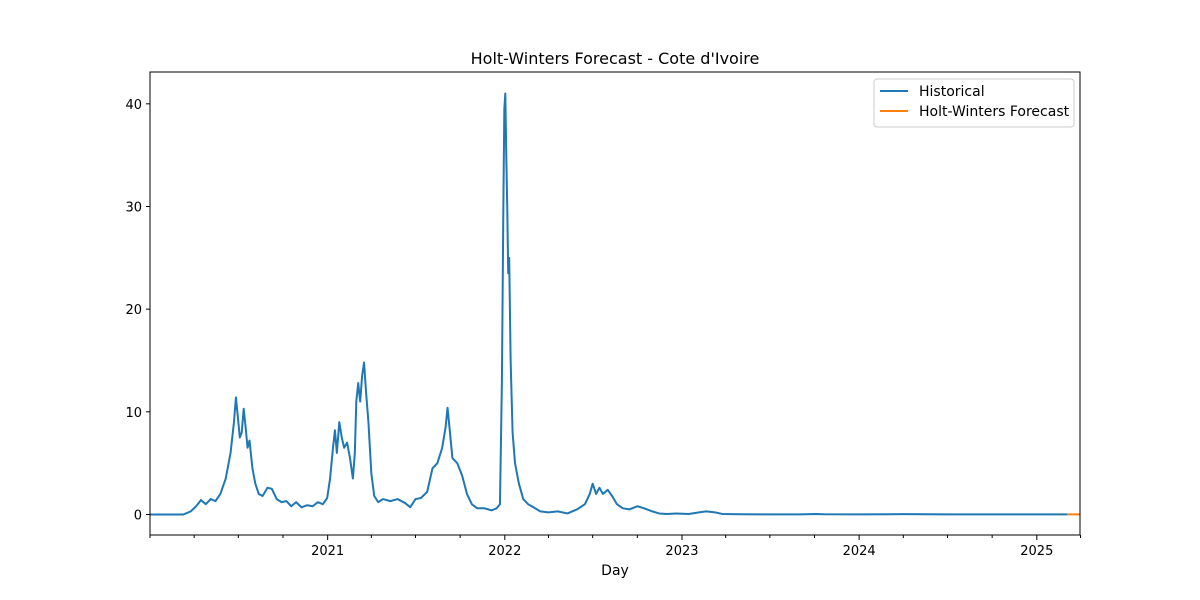  Describe the element at coordinates (994, 112) in the screenshot. I see `legend-label-forecast: Holt-Winters Forecast` at that location.